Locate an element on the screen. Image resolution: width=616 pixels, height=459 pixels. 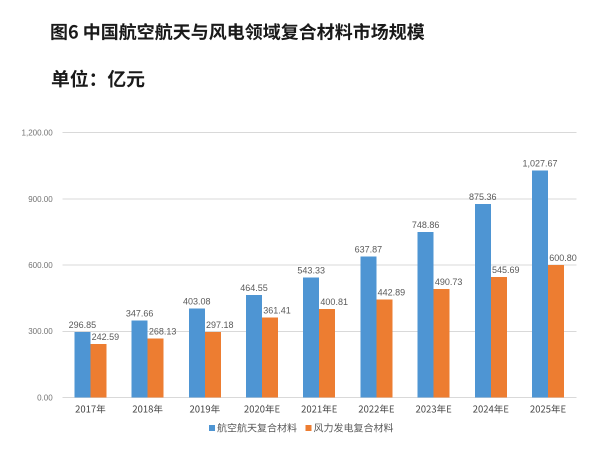
svg-text: 637.87 is located at coordinates (369, 250).